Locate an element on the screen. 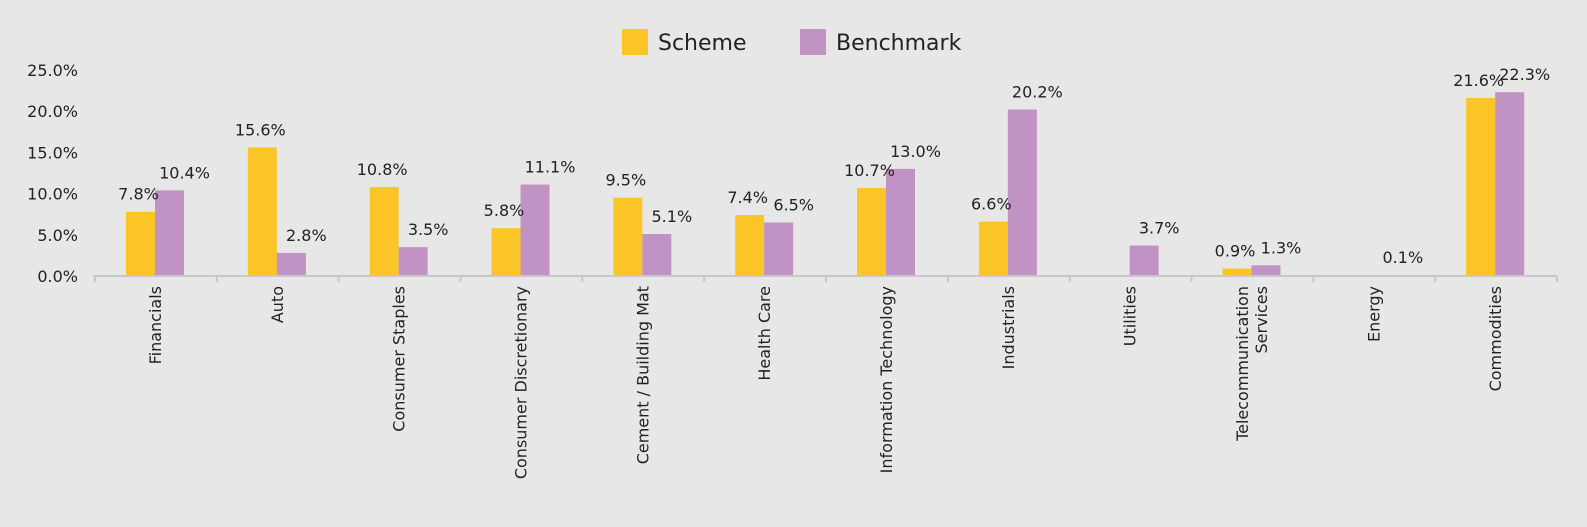 This screenshot has height=527, width=1587. data-label-benchmark: 2.8% is located at coordinates (306, 235).